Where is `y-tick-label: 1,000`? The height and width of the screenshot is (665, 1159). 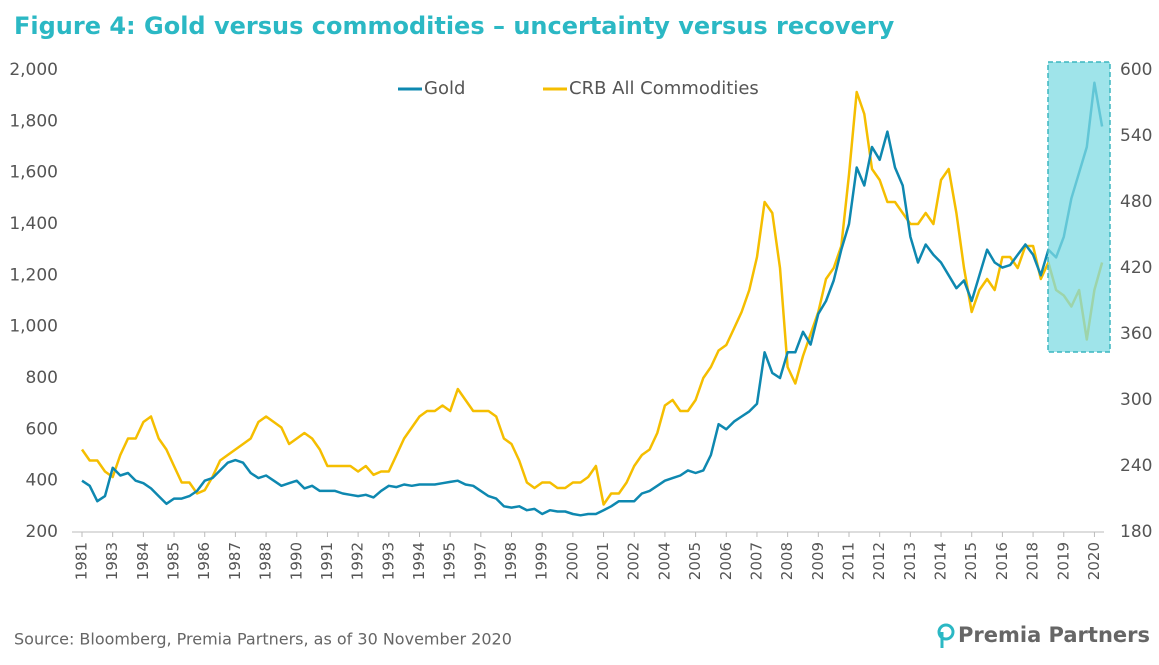 y-tick-label: 1,000 is located at coordinates (33, 327).